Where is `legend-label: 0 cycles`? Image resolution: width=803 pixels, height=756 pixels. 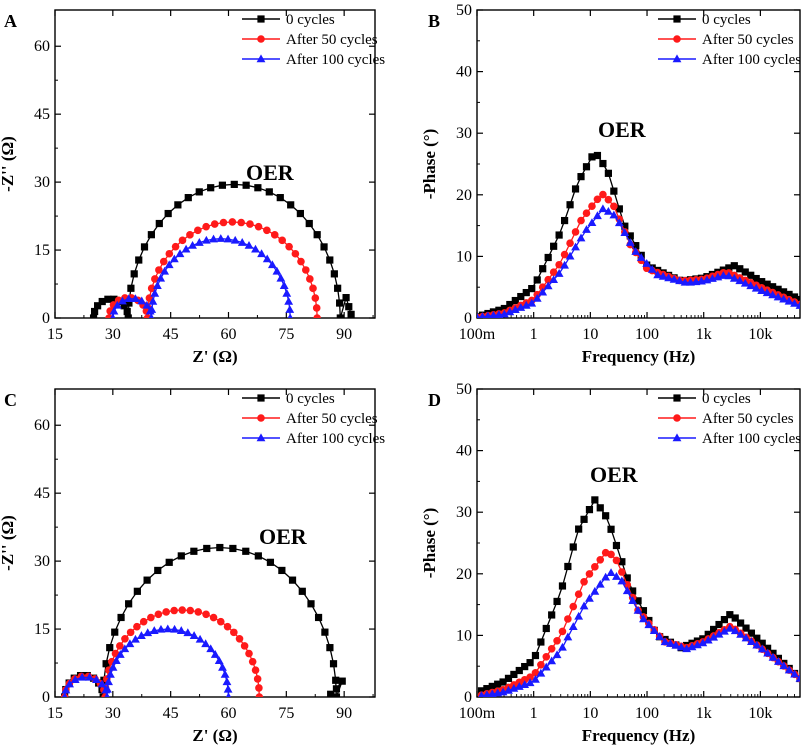
legend-label: 0 cycles is located at coordinates (726, 399).